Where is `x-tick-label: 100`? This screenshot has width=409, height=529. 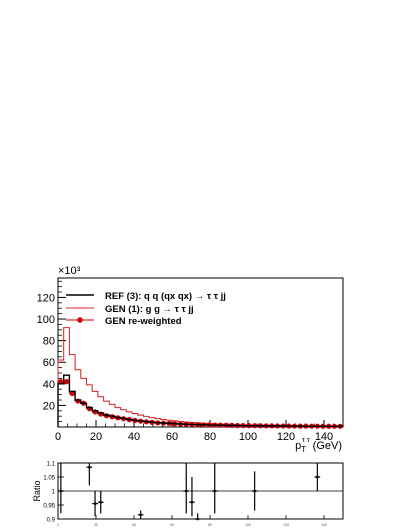
x-tick-label: 100 is located at coordinates (248, 437).